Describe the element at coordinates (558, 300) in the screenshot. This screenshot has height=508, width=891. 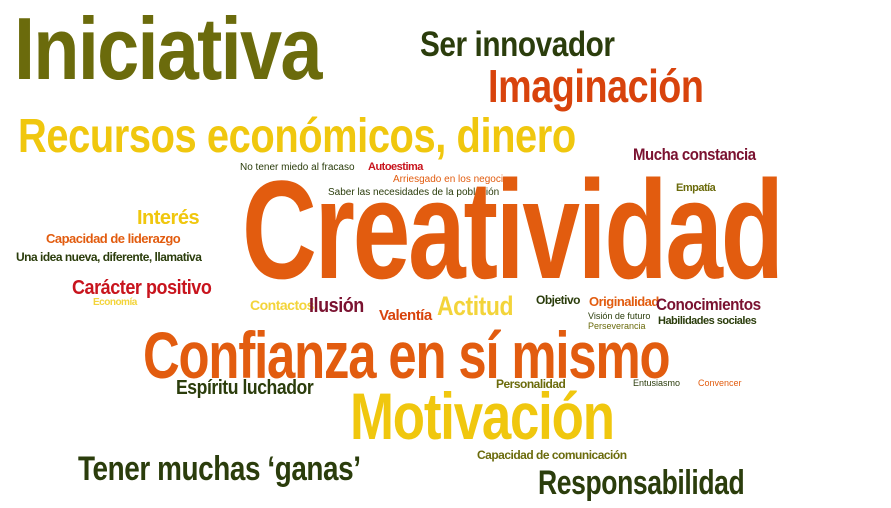
I see `word-objetivo: Objetivo` at that location.